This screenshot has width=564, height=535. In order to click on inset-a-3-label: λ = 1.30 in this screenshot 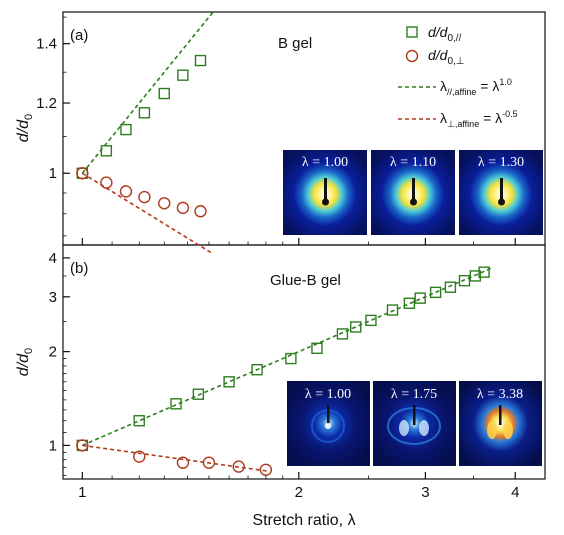, I will do `click(501, 162)`.